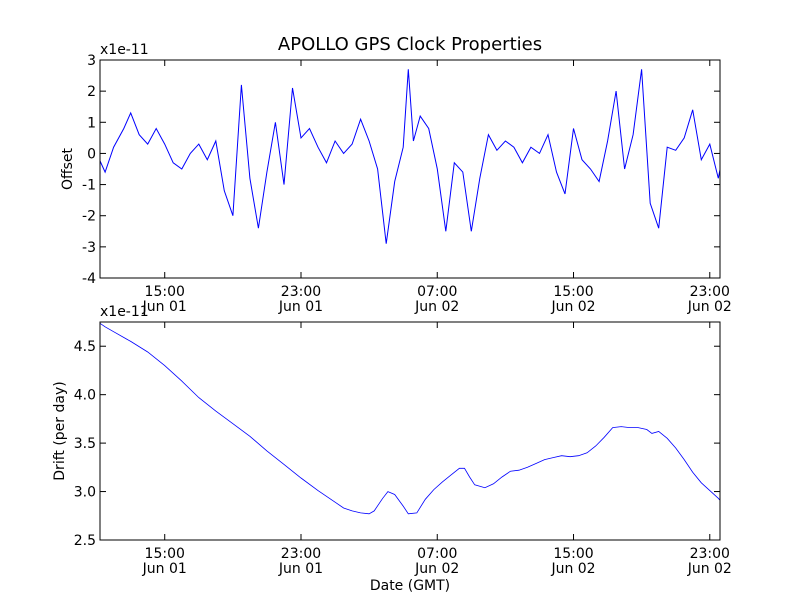 Image resolution: width=800 pixels, height=600 pixels. I want to click on y-axis-label: Drift (per day), so click(60, 430).